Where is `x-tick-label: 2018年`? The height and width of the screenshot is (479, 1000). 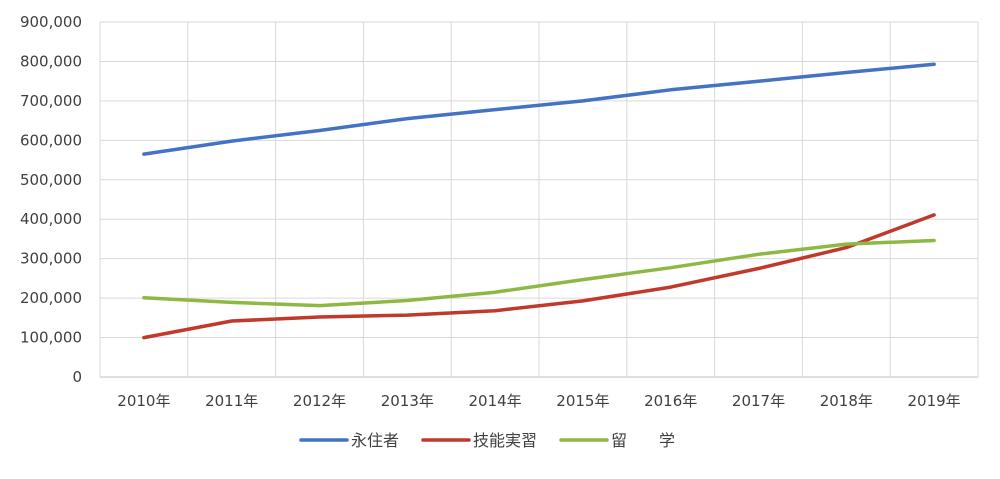 x-tick-label: 2018年 is located at coordinates (846, 401).